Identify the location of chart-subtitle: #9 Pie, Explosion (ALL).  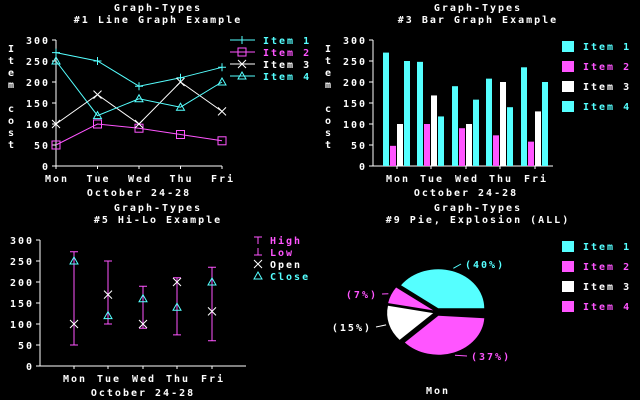
(478, 220).